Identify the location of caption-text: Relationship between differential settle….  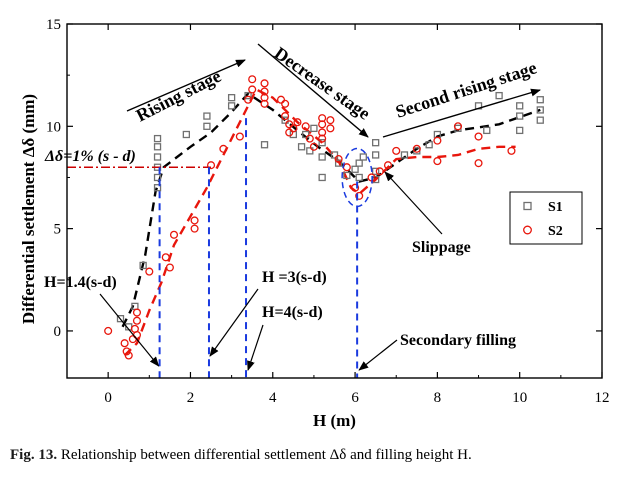
(266, 455).